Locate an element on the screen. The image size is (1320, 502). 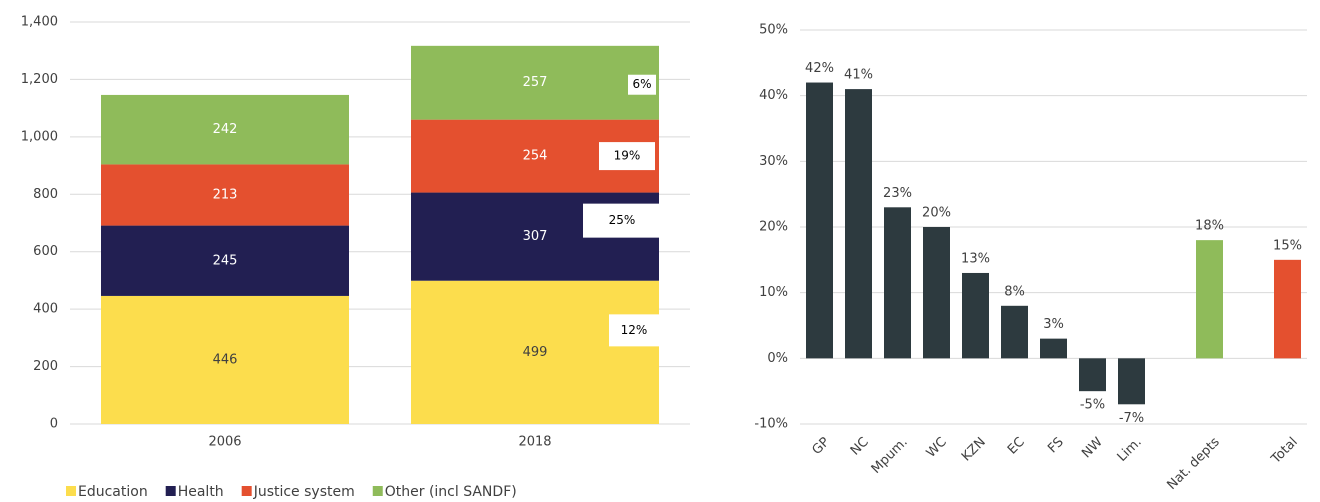
data-label: 8% is located at coordinates (1014, 291).